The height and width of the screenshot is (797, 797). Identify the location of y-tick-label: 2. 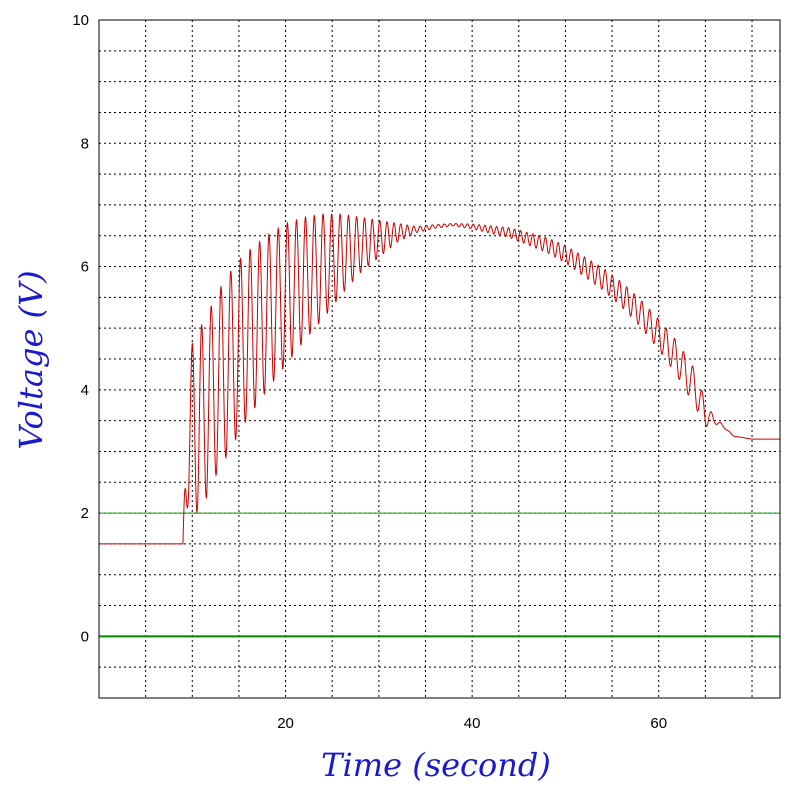
(85, 513).